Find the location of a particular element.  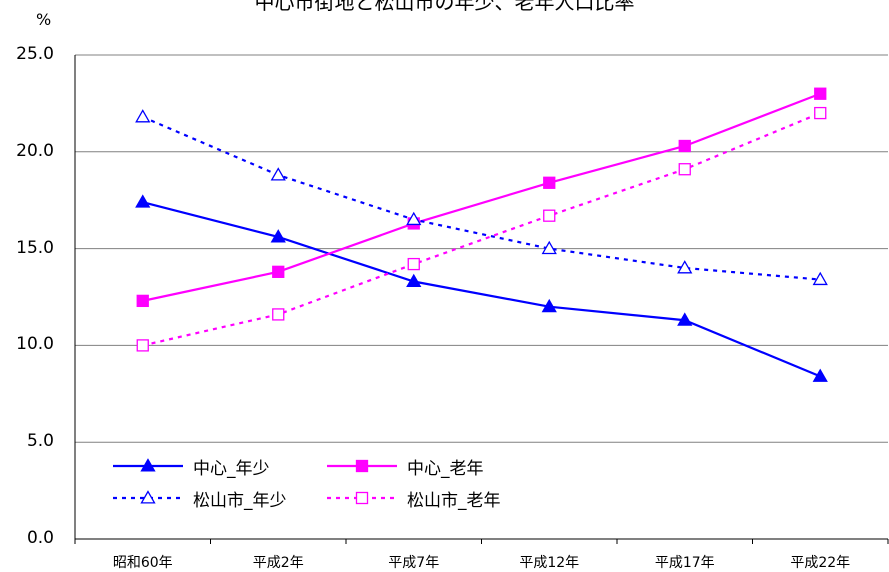

y-tick-label: 0.0 is located at coordinates (40, 538).